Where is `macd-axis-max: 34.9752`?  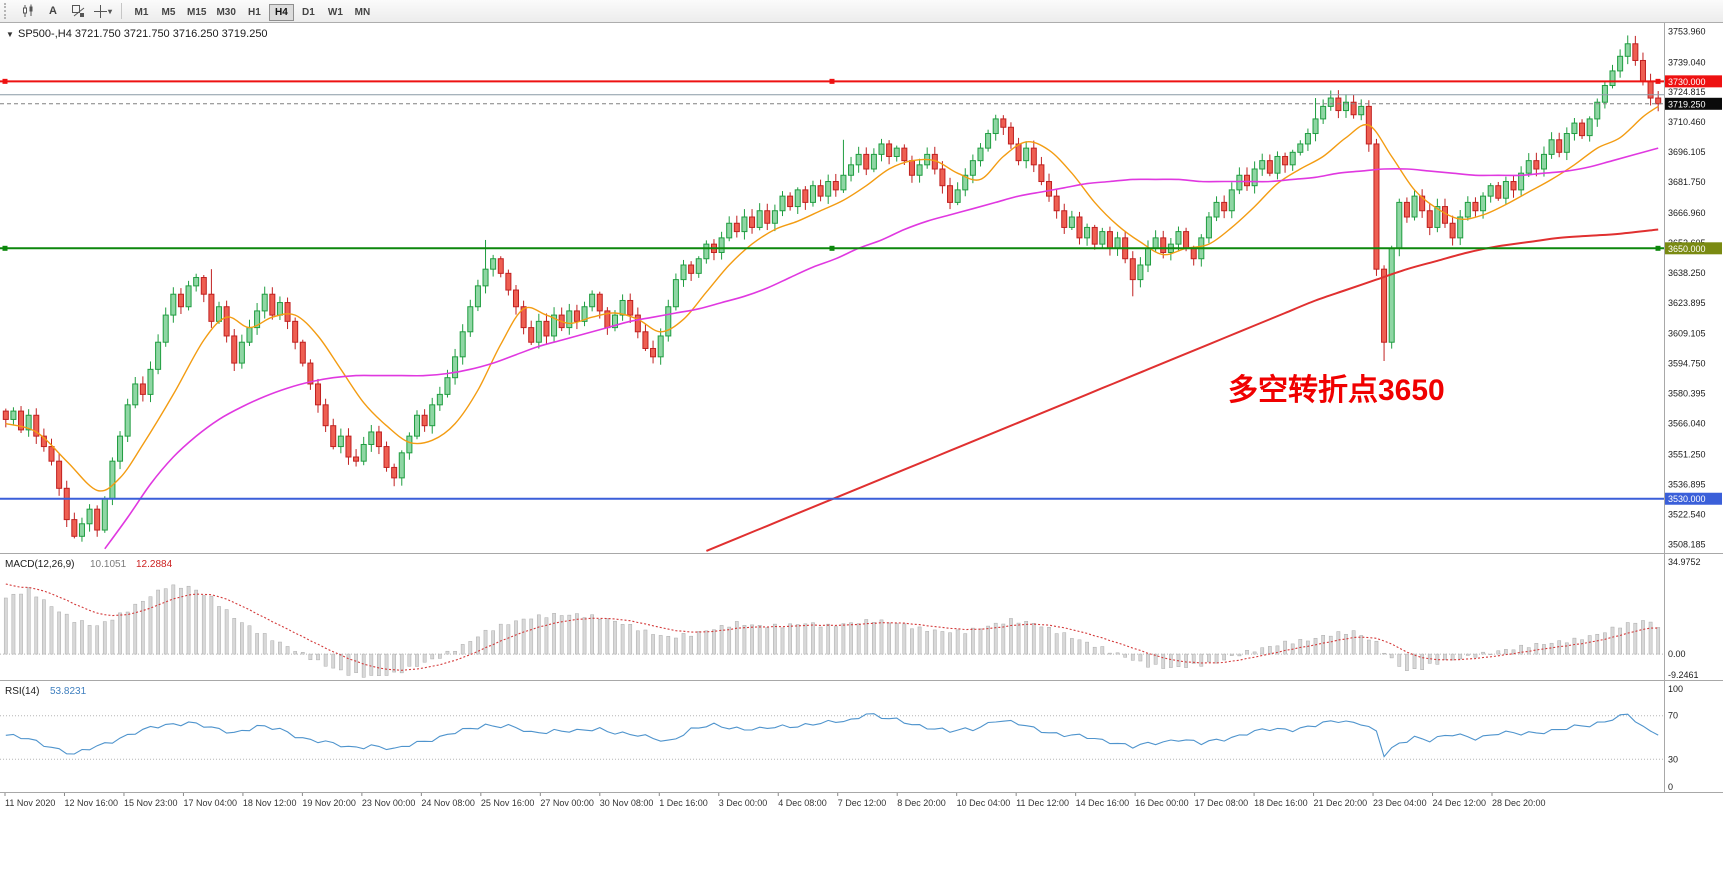 macd-axis-max: 34.9752 is located at coordinates (1684, 562).